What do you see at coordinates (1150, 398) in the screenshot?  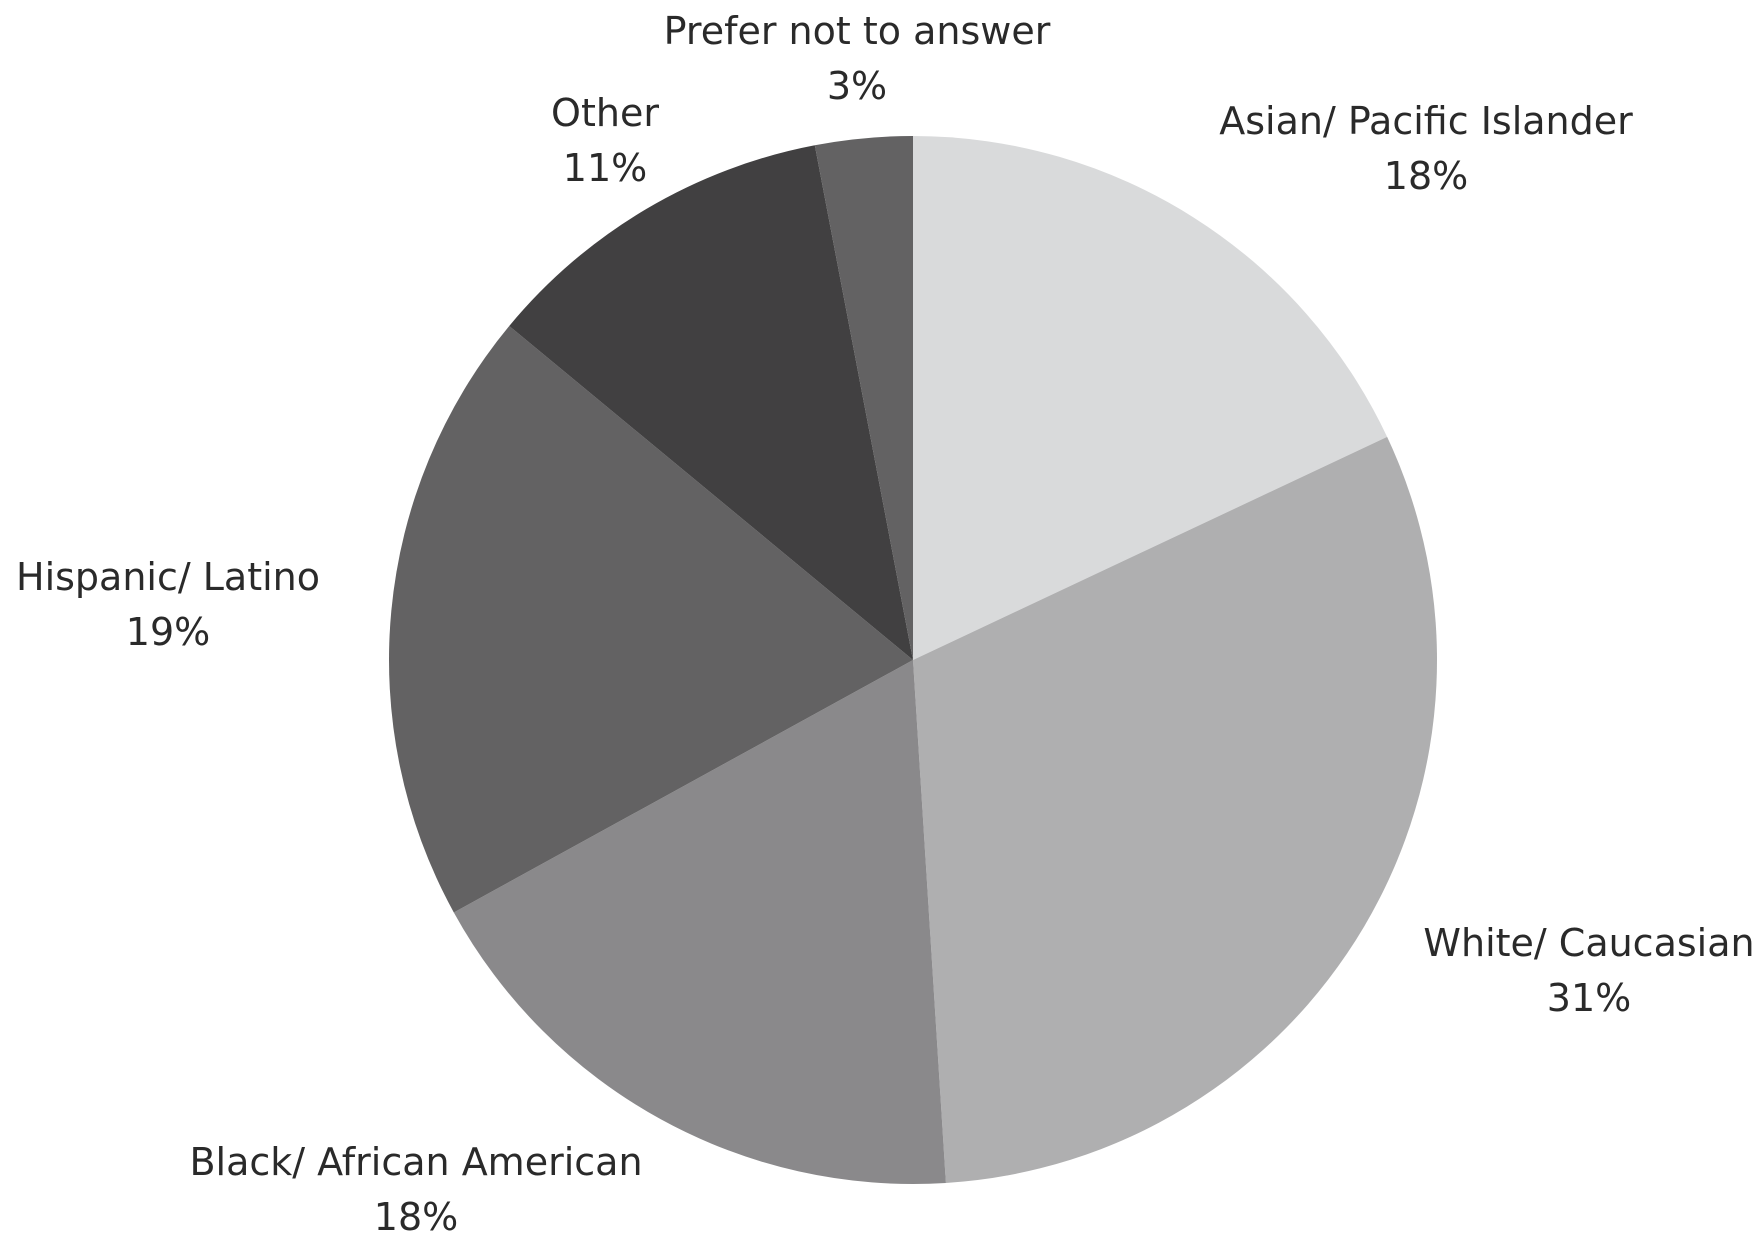 I see `pie-slice-asian-pacific-islander` at bounding box center [1150, 398].